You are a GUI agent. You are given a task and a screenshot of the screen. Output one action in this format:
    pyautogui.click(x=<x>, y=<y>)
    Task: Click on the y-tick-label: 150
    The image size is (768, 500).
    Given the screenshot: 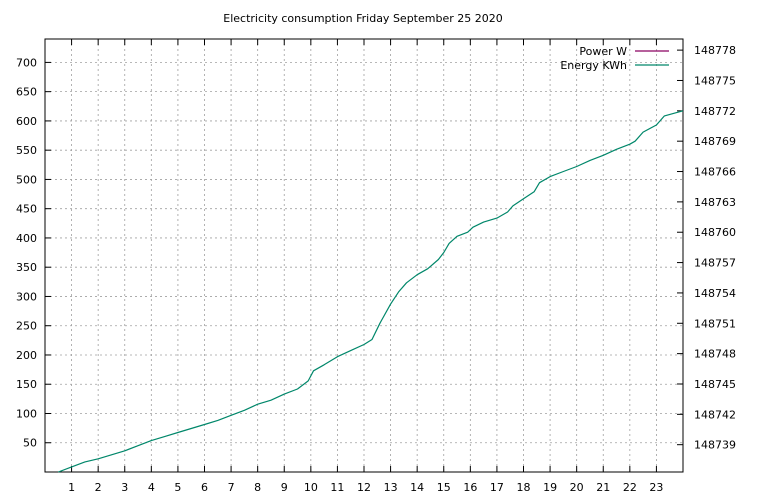 What is the action you would take?
    pyautogui.click(x=26, y=384)
    